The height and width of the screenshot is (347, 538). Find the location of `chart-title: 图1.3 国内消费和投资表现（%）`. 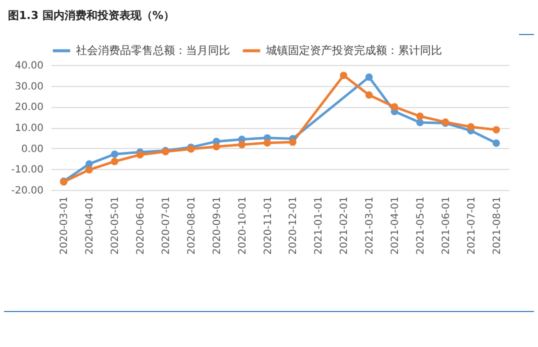

chart-title: 图1.3 国内消费和投资表现（%） is located at coordinates (91, 15).